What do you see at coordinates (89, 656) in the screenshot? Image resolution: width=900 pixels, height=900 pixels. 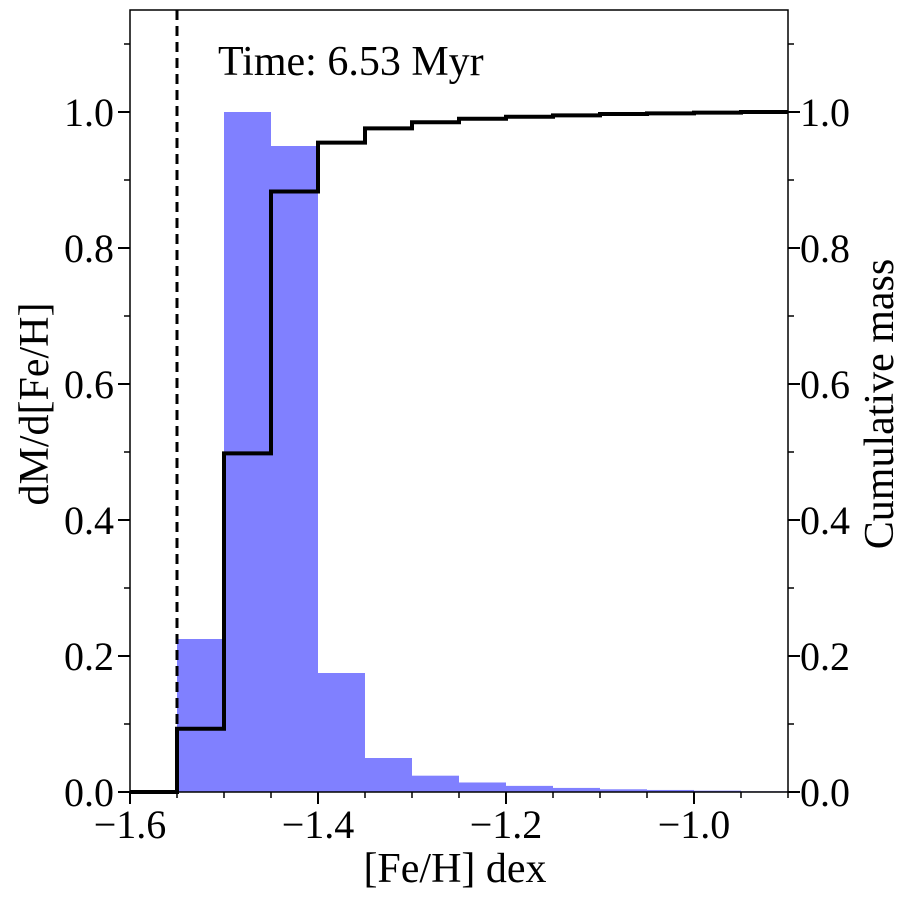 I see `y-tick-label: 0.2` at bounding box center [89, 656].